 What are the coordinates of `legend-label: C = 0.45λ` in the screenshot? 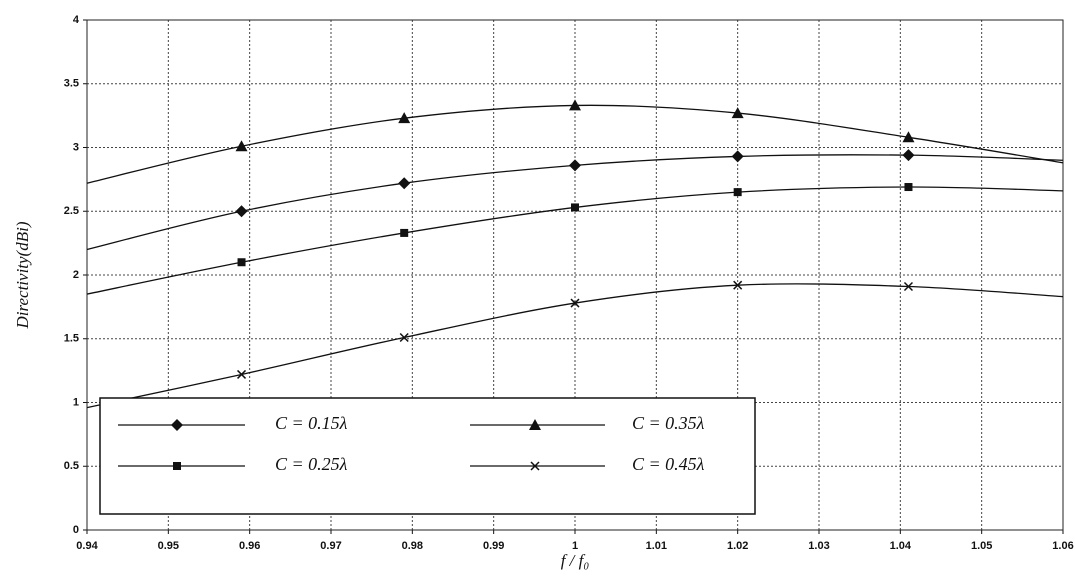 It's located at (668, 464).